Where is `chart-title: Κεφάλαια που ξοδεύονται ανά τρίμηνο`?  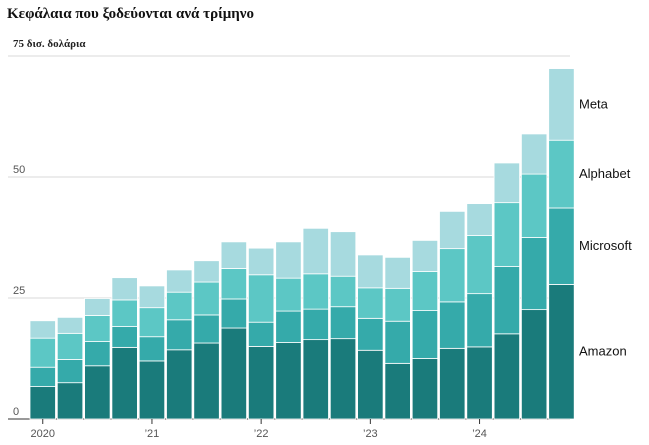
chart-title: Κεφάλαια που ξοδεύονται ανά τρίμηνο is located at coordinates (130, 14).